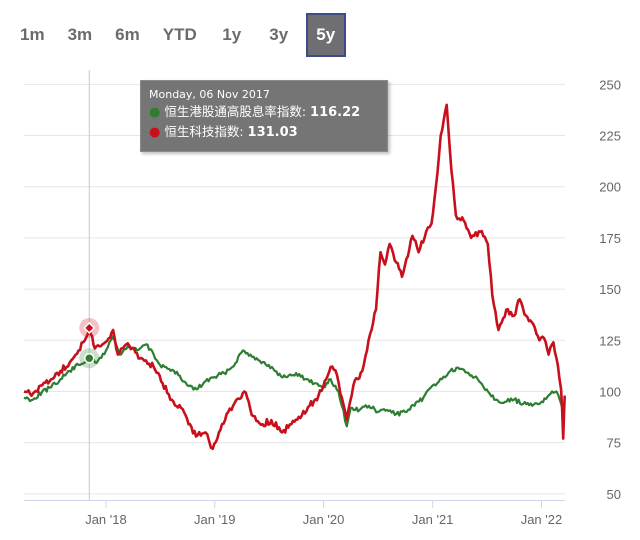 The width and height of the screenshot is (640, 540). Describe the element at coordinates (32, 34) in the screenshot. I see `range-button-1m: 1m` at that location.